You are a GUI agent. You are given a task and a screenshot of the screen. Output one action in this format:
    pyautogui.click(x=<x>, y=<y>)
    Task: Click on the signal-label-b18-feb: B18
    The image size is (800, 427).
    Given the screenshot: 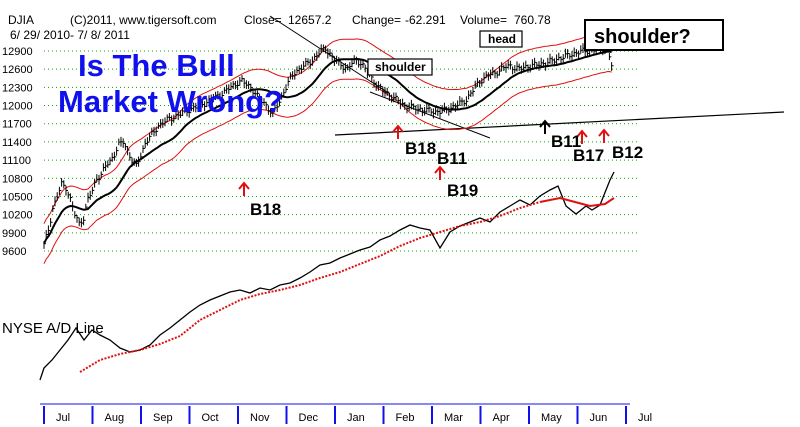 What is the action you would take?
    pyautogui.click(x=420, y=148)
    